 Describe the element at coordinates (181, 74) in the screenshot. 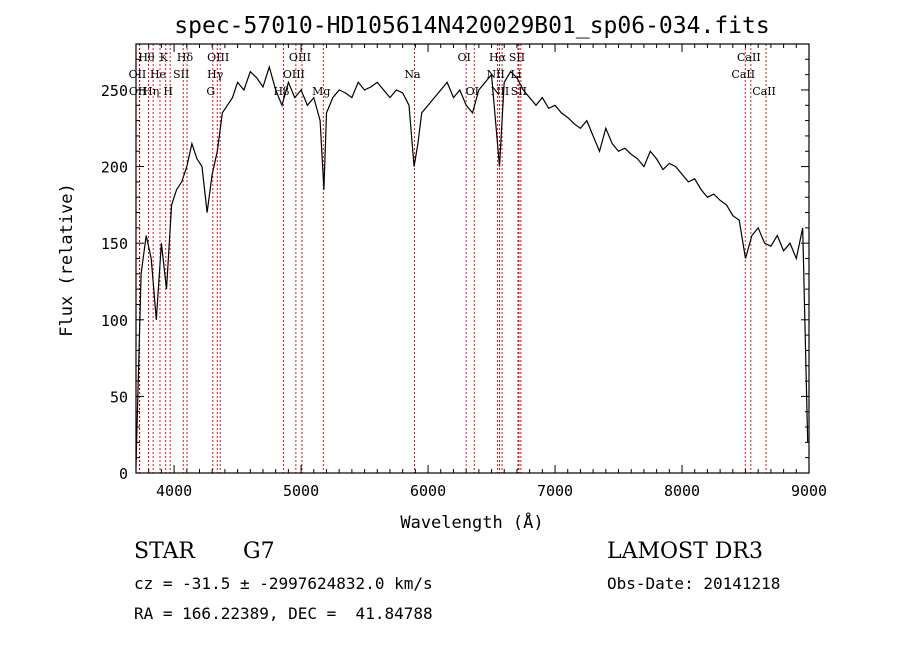

I see `line-label-7: SII` at that location.